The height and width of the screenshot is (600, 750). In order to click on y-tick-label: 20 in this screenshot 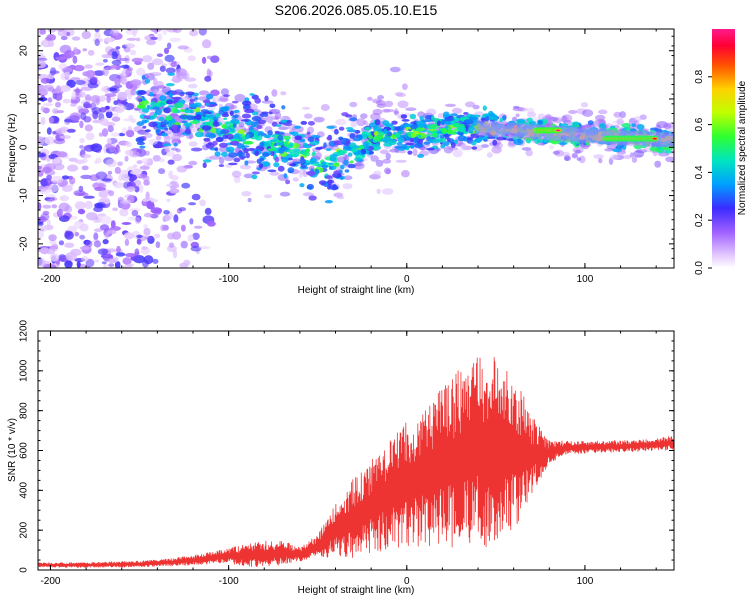, I will do `click(24, 51)`.